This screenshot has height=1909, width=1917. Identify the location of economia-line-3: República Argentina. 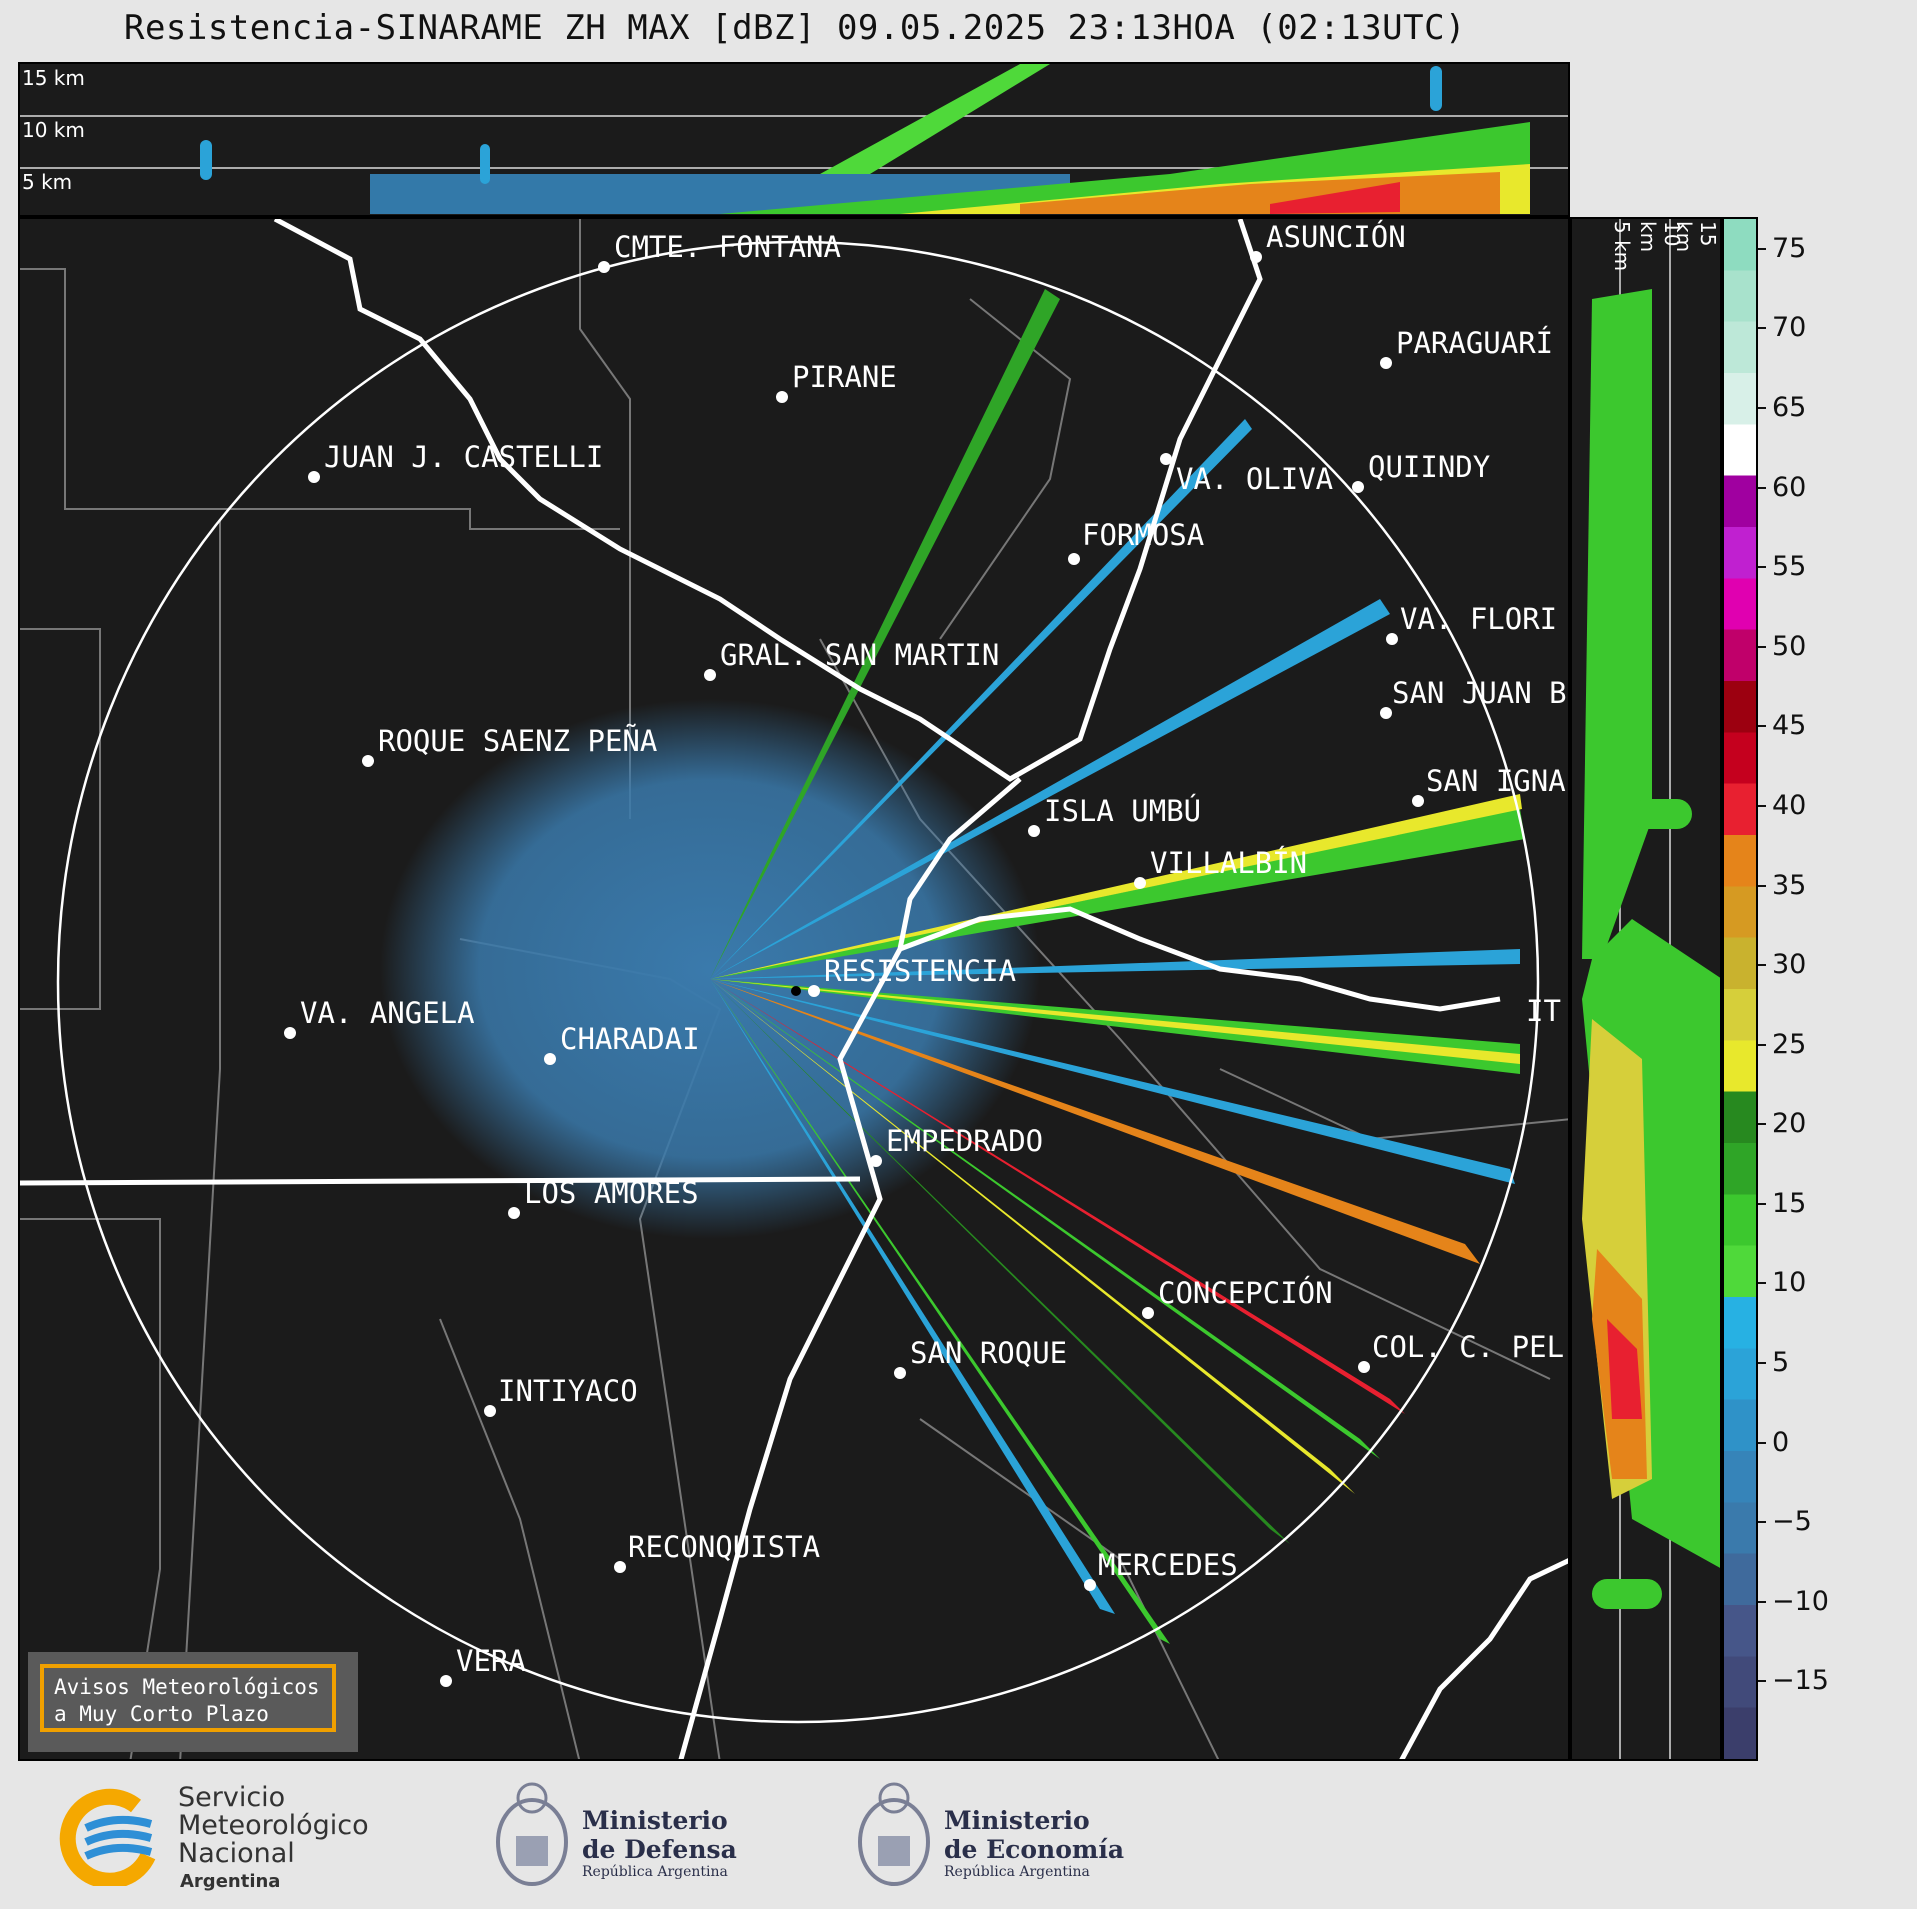
(1017, 1872).